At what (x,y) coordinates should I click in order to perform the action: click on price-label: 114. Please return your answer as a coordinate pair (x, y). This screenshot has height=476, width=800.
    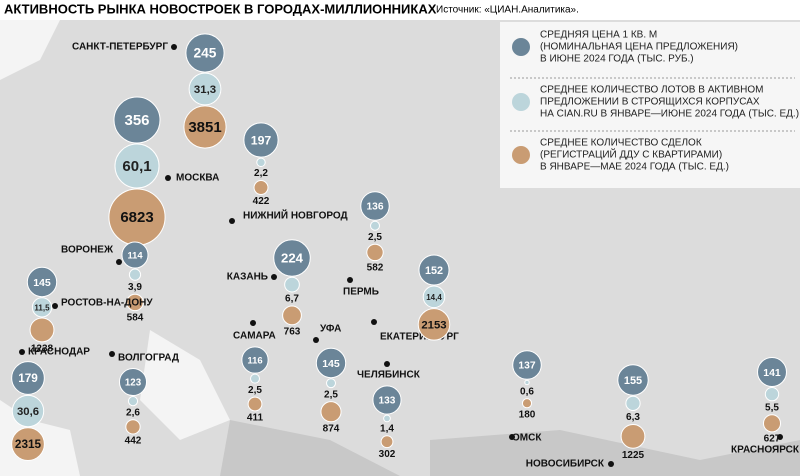
    Looking at the image, I should click on (135, 255).